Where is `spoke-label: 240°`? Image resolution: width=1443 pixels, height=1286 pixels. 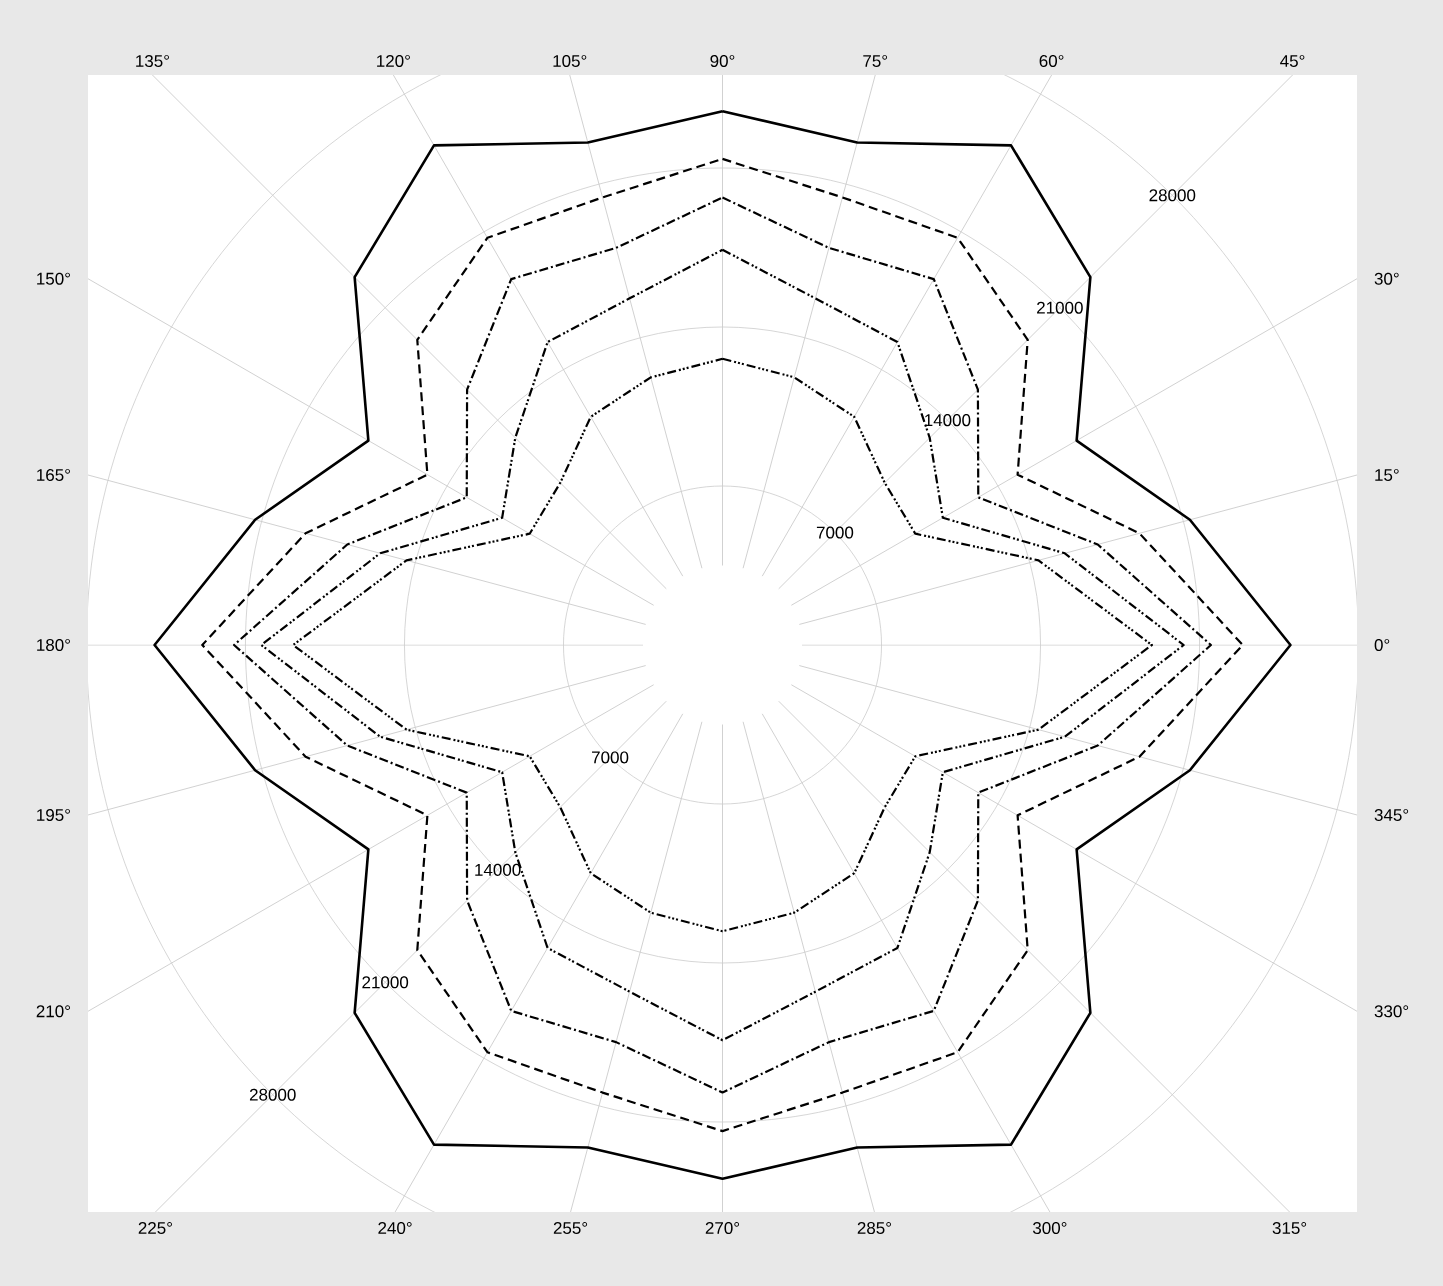
spoke-label: 240° is located at coordinates (395, 1228).